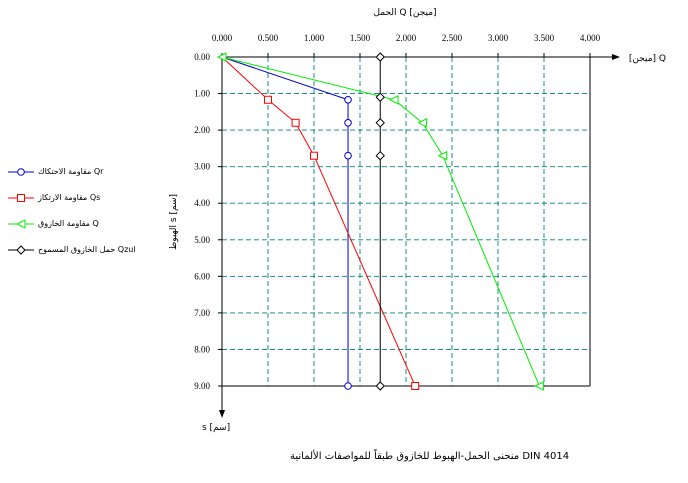 The image size is (688, 483). Describe the element at coordinates (202, 349) in the screenshot. I see `y-tick-label: 8.00` at that location.